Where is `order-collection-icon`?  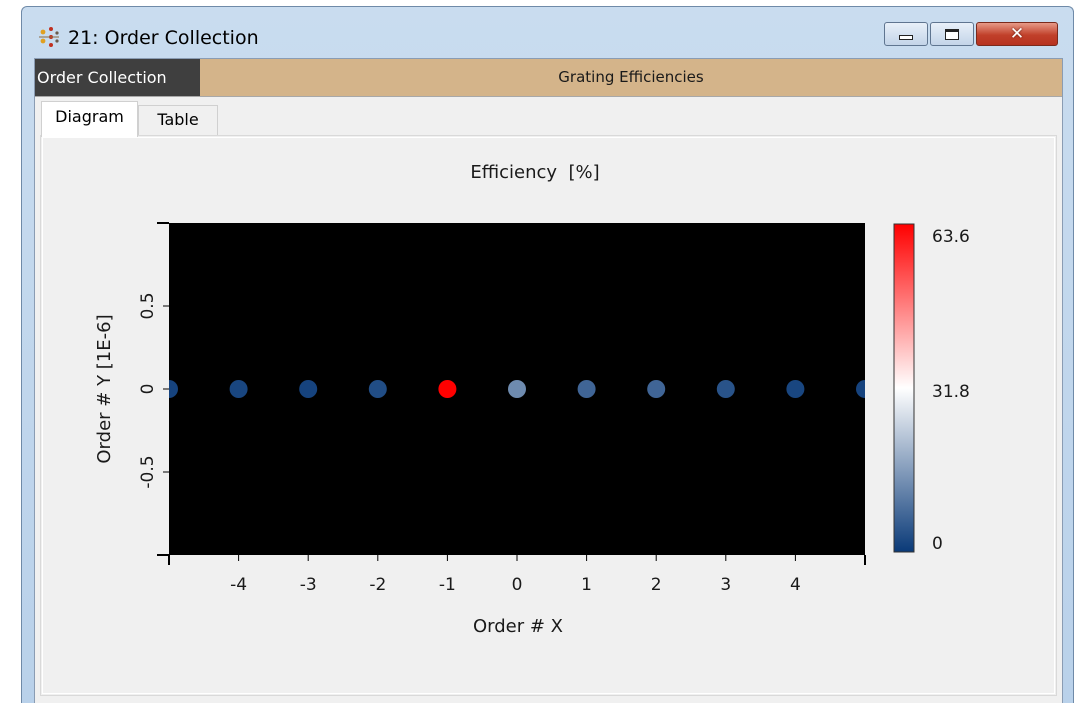
order-collection-icon is located at coordinates (49, 37).